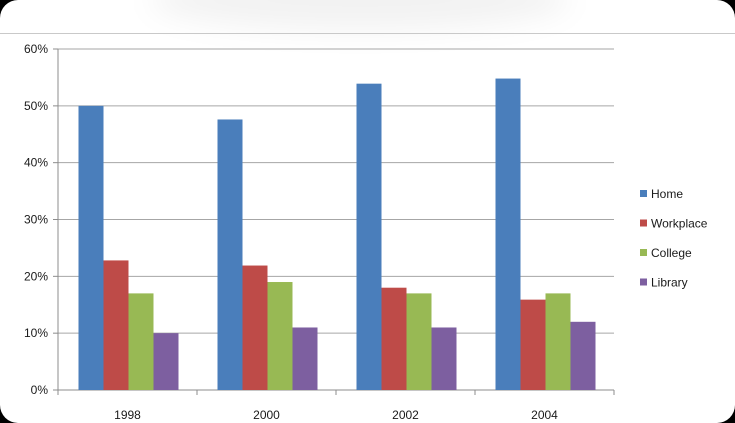 This screenshot has width=735, height=423. What do you see at coordinates (141, 341) in the screenshot?
I see `bar-college-1998` at bounding box center [141, 341].